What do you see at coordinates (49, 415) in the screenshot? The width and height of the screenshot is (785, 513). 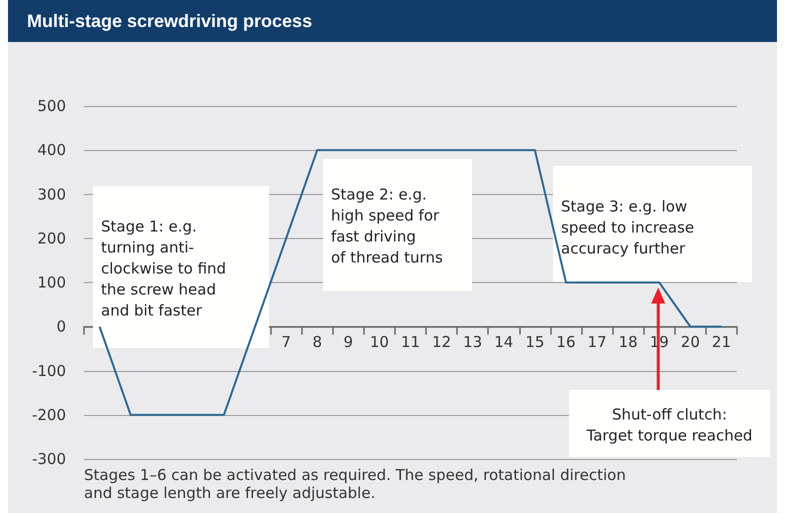 I see `y-tick-label: -200` at bounding box center [49, 415].